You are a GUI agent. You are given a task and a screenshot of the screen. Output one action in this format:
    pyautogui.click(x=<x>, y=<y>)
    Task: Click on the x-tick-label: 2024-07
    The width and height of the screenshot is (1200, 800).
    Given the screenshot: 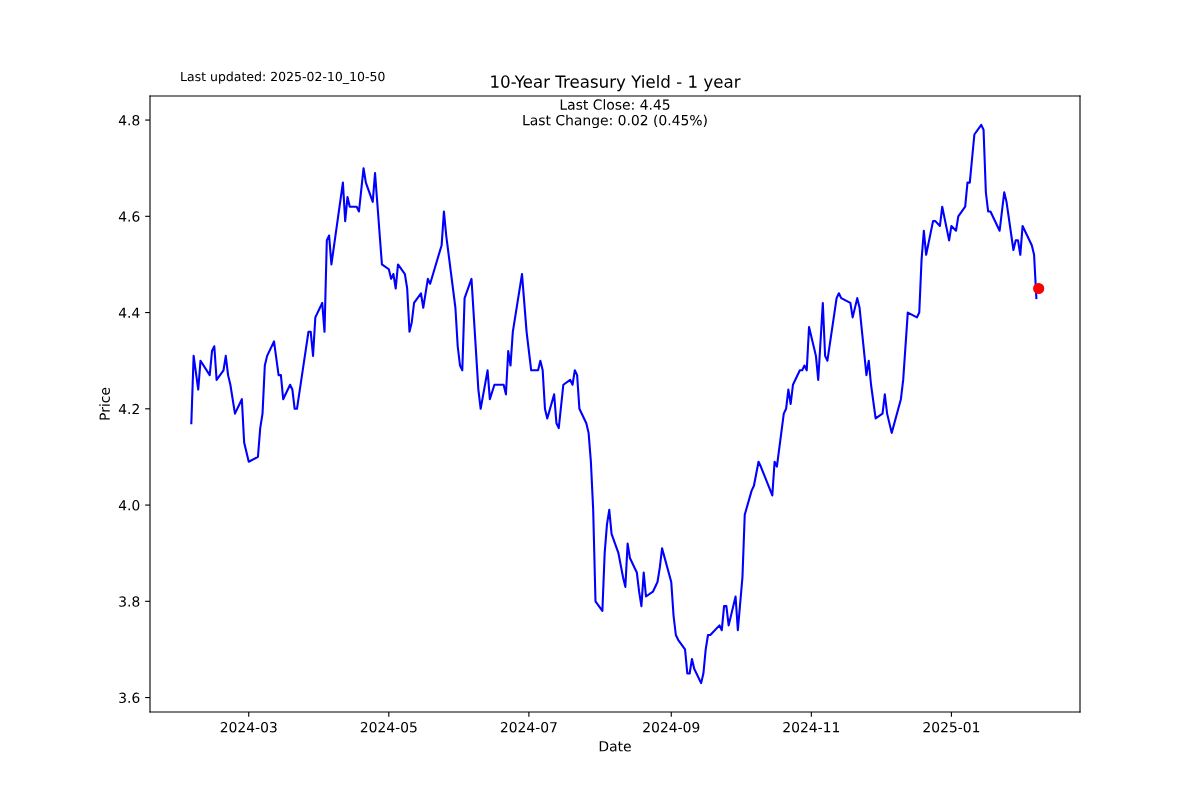 What is the action you would take?
    pyautogui.click(x=528, y=727)
    